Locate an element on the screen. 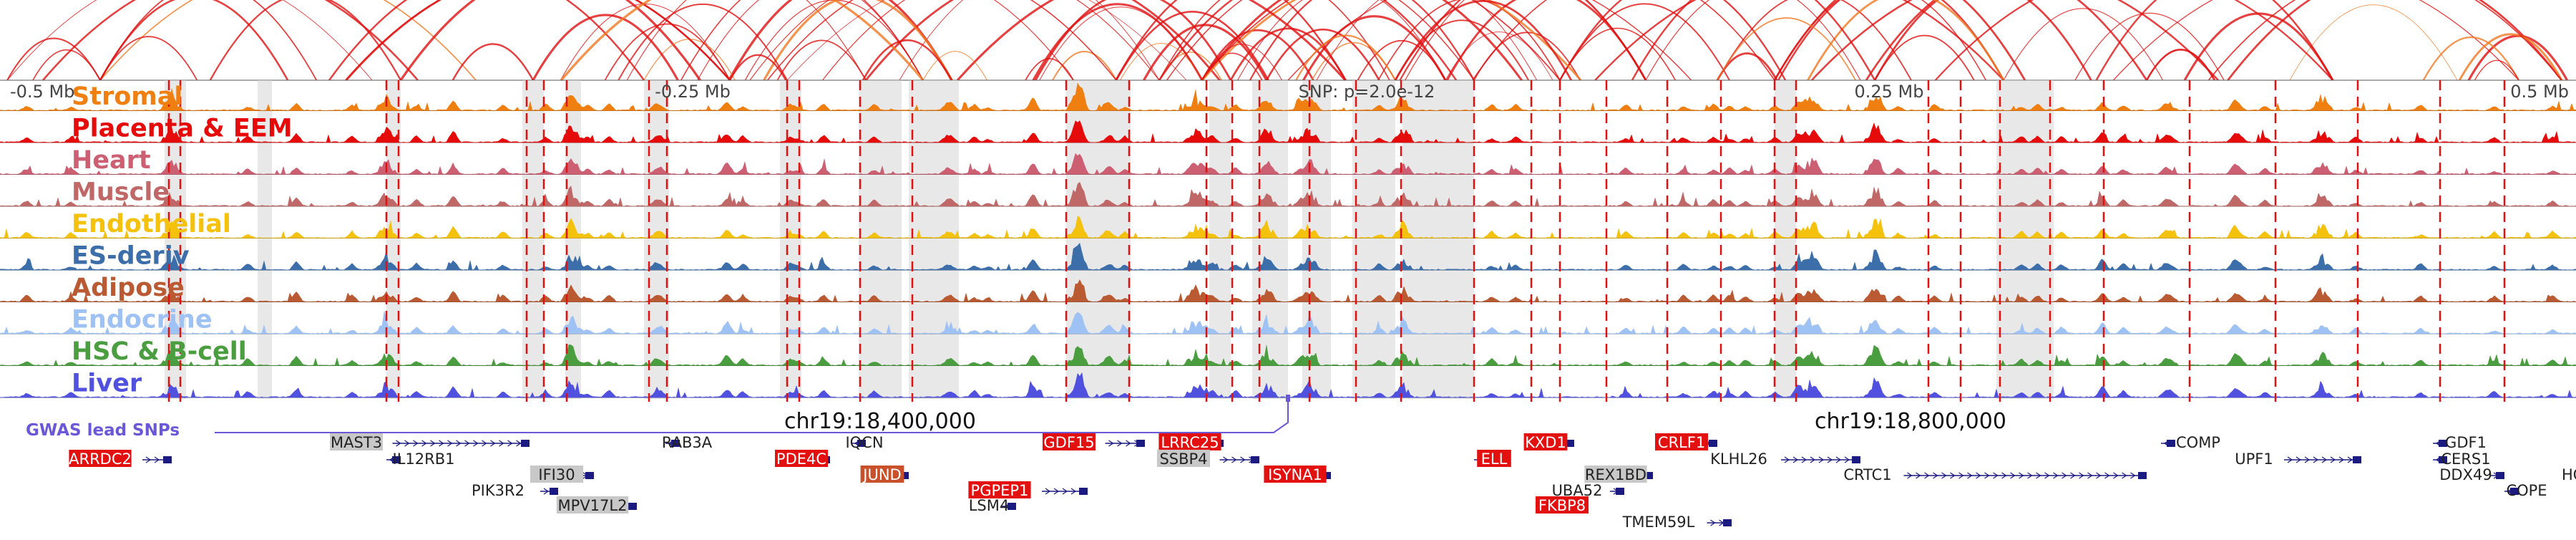 This screenshot has height=540, width=2576. gwas-lead-snps: GWAS lead SNPs is located at coordinates (658, 417).